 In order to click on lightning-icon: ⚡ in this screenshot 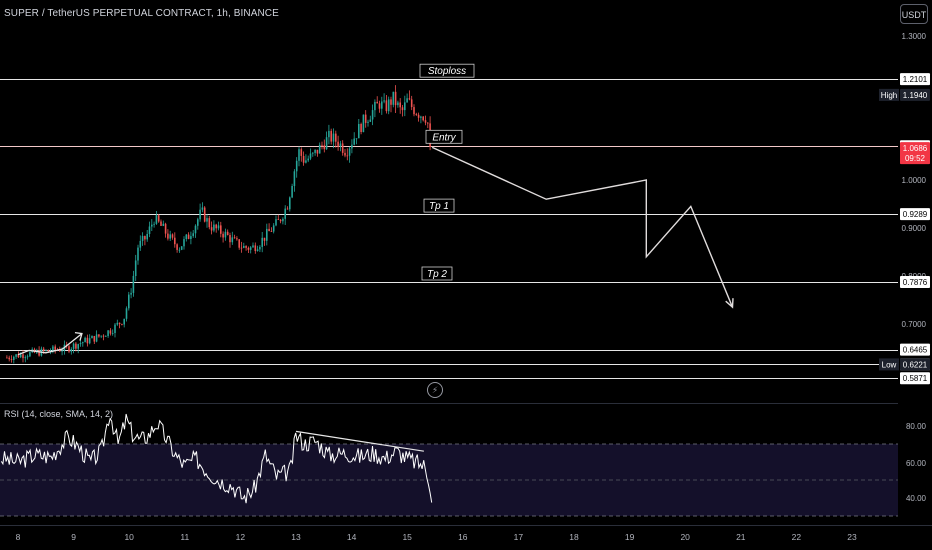, I will do `click(435, 390)`.